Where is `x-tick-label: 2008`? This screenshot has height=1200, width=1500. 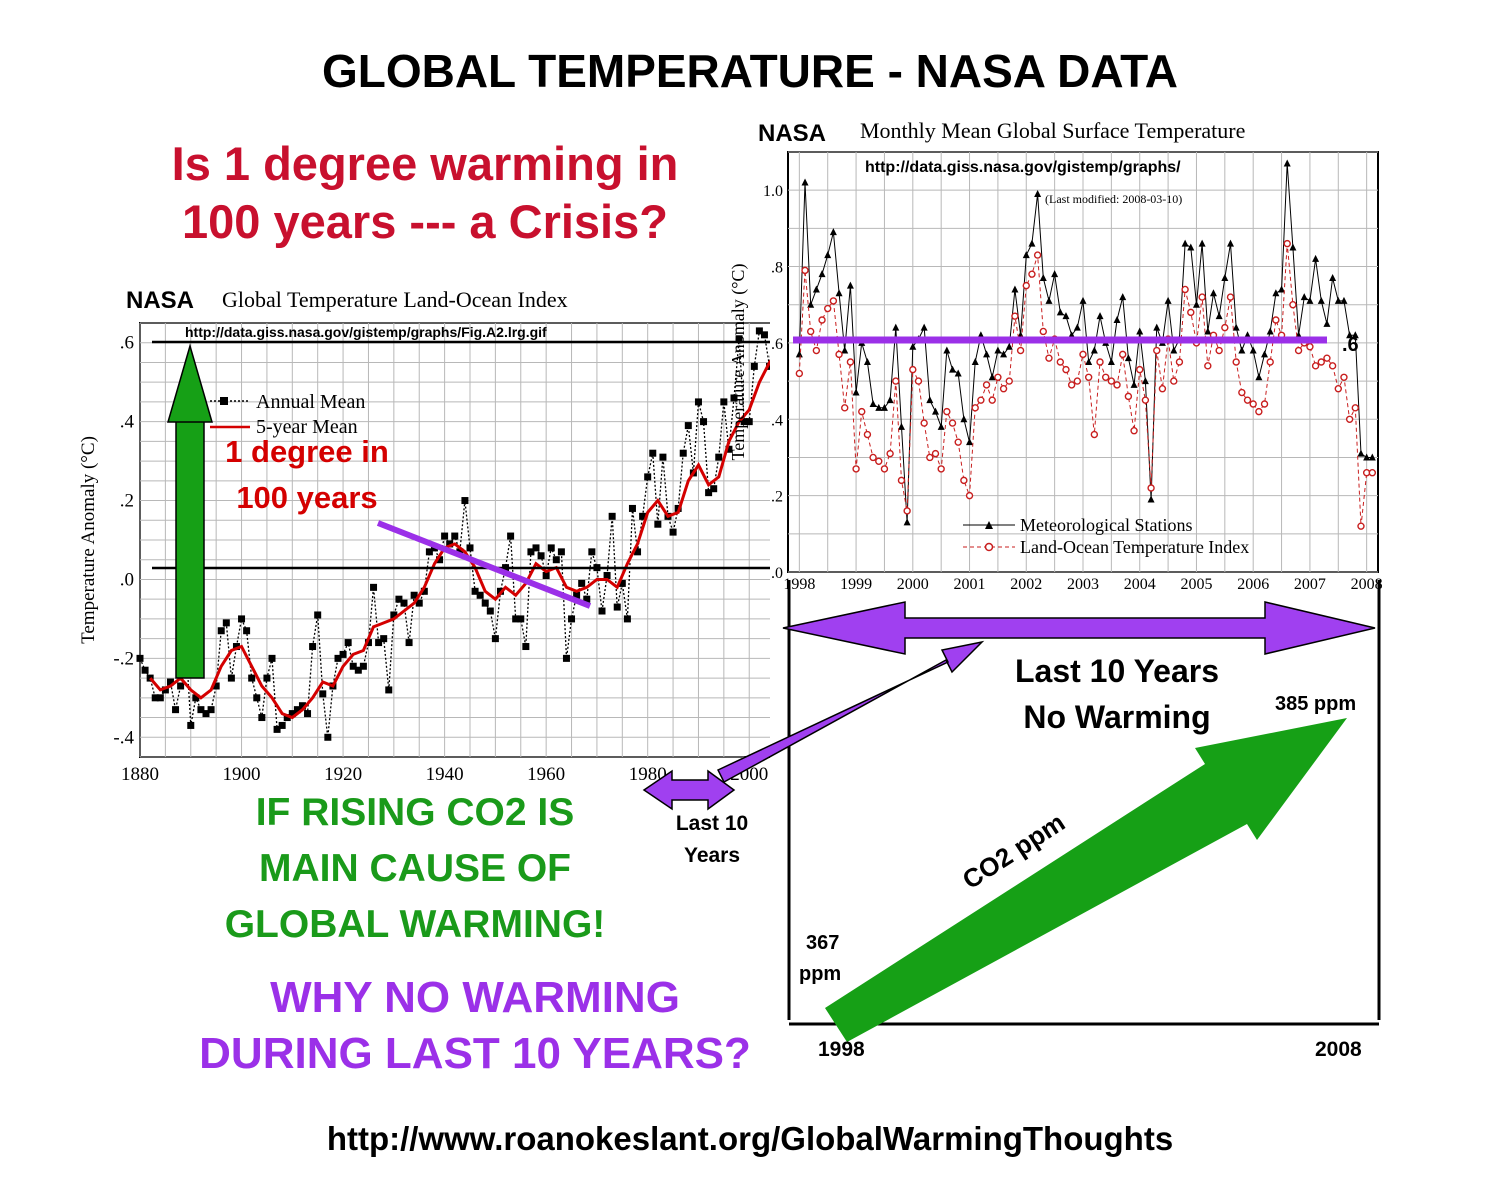
x-tick-label: 2008 is located at coordinates (1367, 584).